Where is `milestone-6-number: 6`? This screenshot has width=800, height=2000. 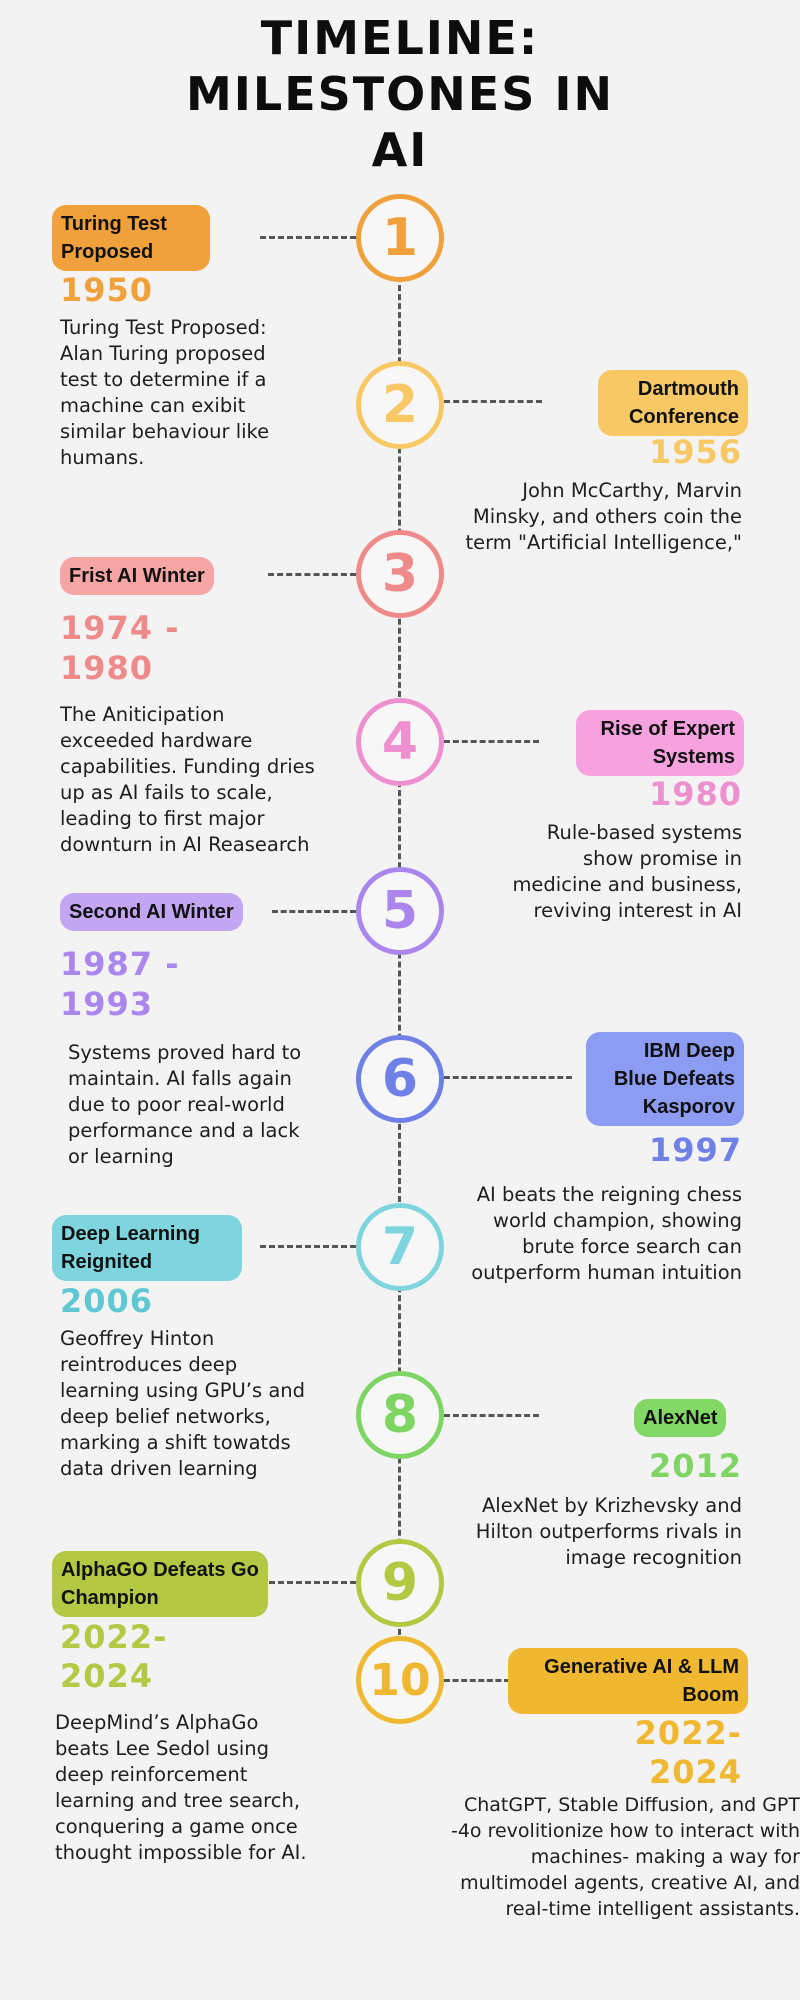 milestone-6-number: 6 is located at coordinates (400, 1079).